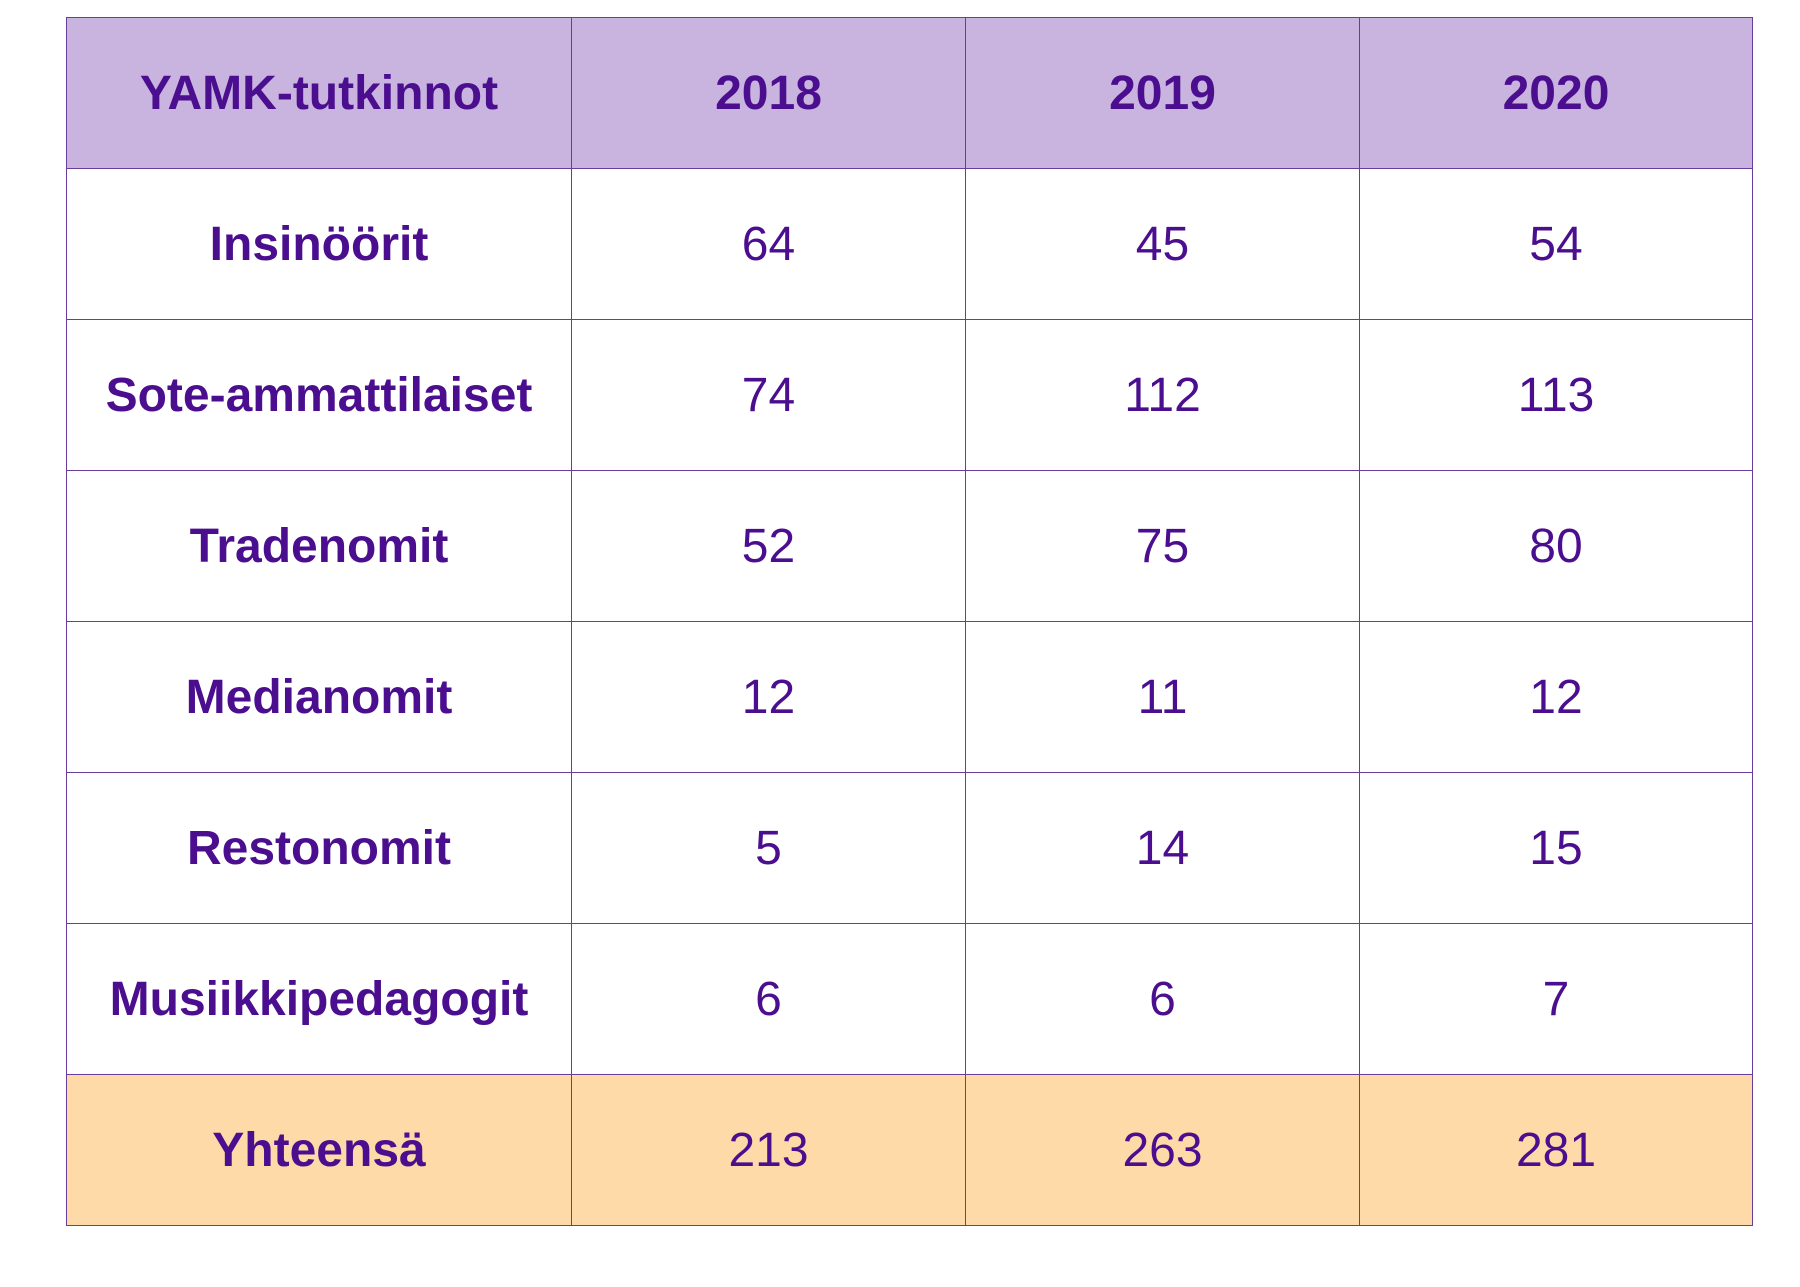 Image resolution: width=1800 pixels, height=1287 pixels. I want to click on cell: 2018, so click(768, 93).